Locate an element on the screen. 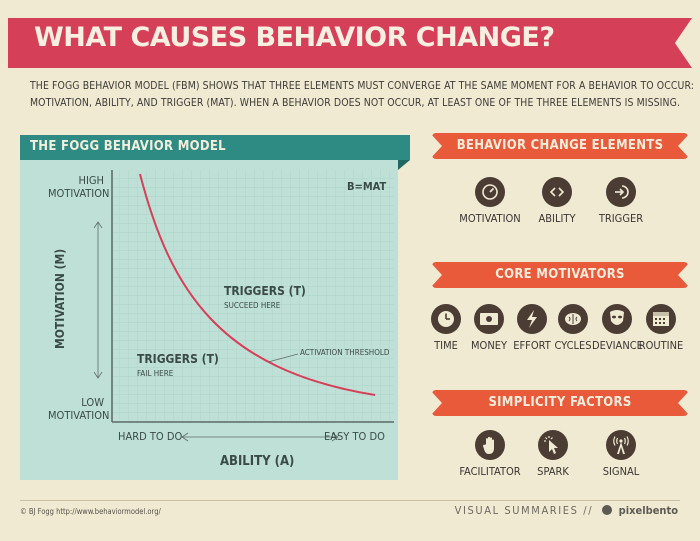 This screenshot has height=541, width=700. lightning-icon is located at coordinates (532, 319).